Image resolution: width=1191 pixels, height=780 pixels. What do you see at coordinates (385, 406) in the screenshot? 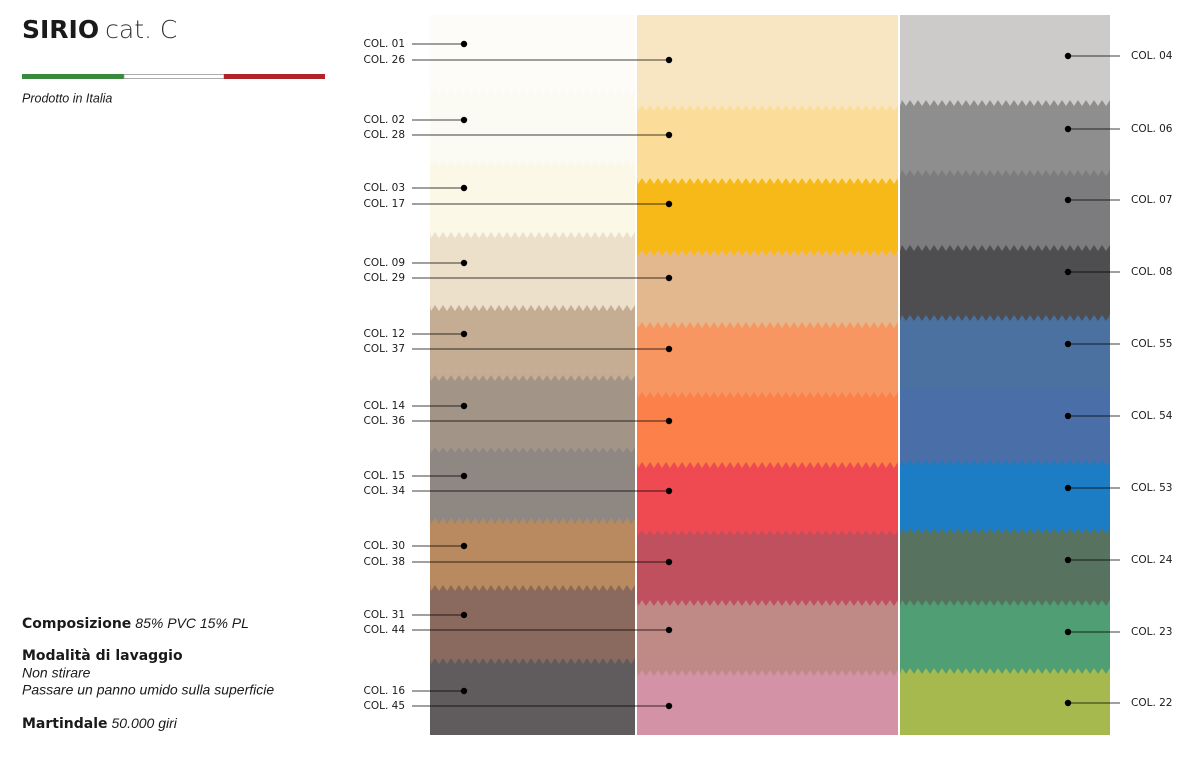
I see `swatch-label: COL. 14` at bounding box center [385, 406].